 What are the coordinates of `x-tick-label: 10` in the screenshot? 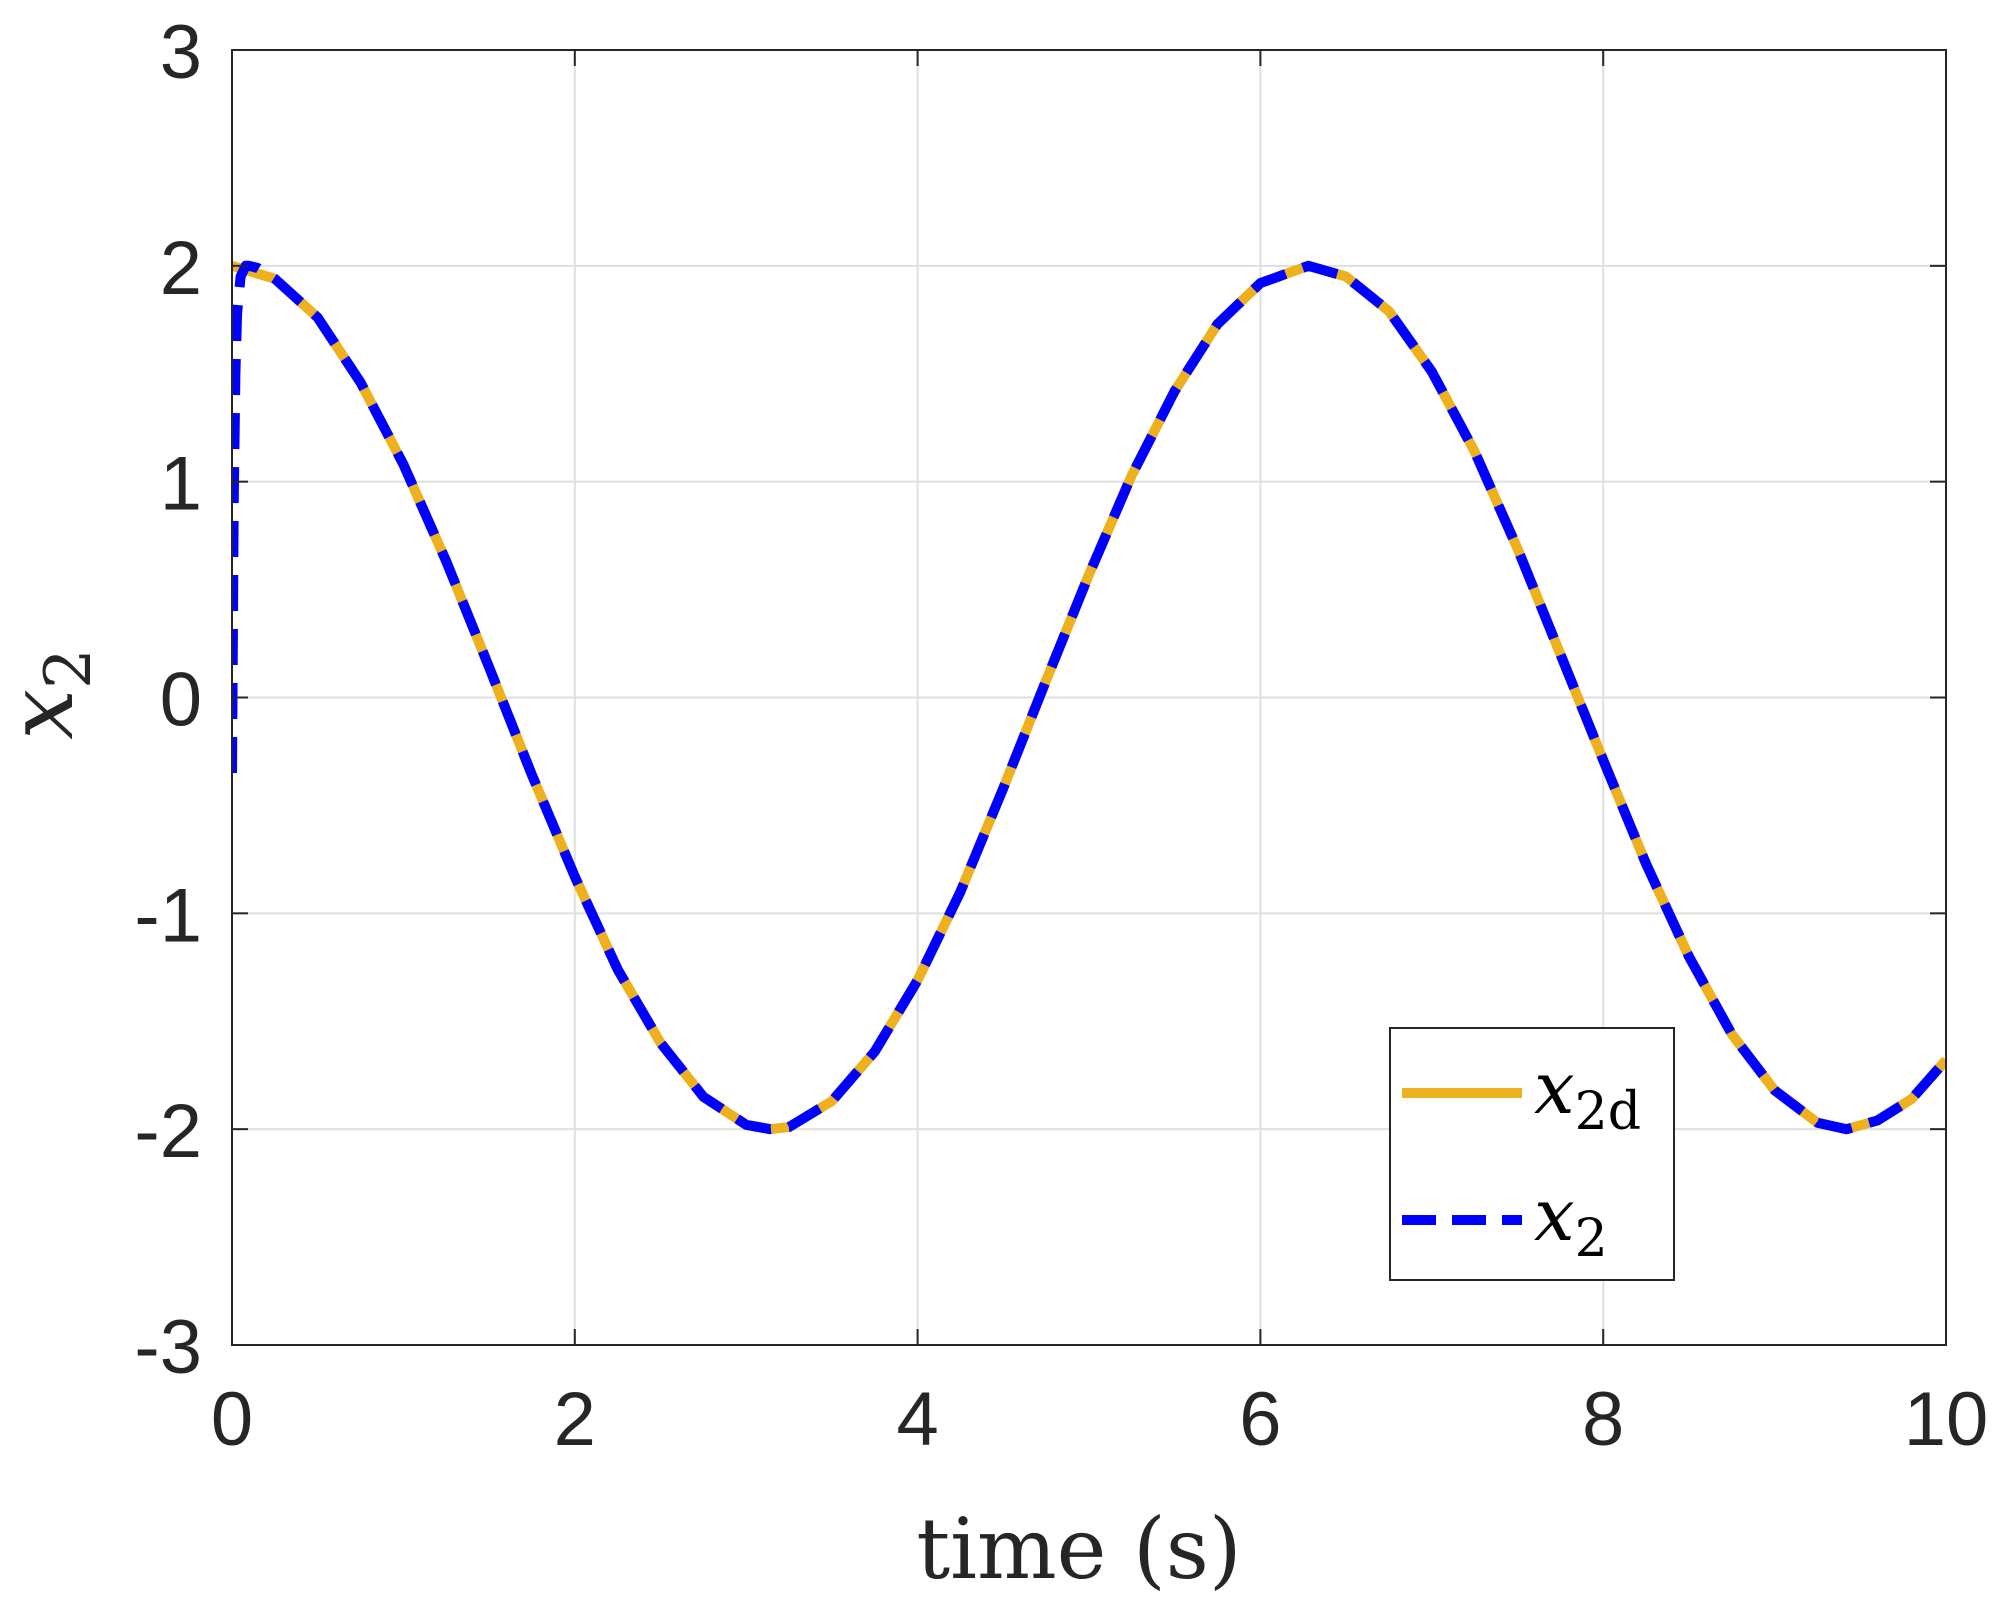 It's located at (1946, 1419).